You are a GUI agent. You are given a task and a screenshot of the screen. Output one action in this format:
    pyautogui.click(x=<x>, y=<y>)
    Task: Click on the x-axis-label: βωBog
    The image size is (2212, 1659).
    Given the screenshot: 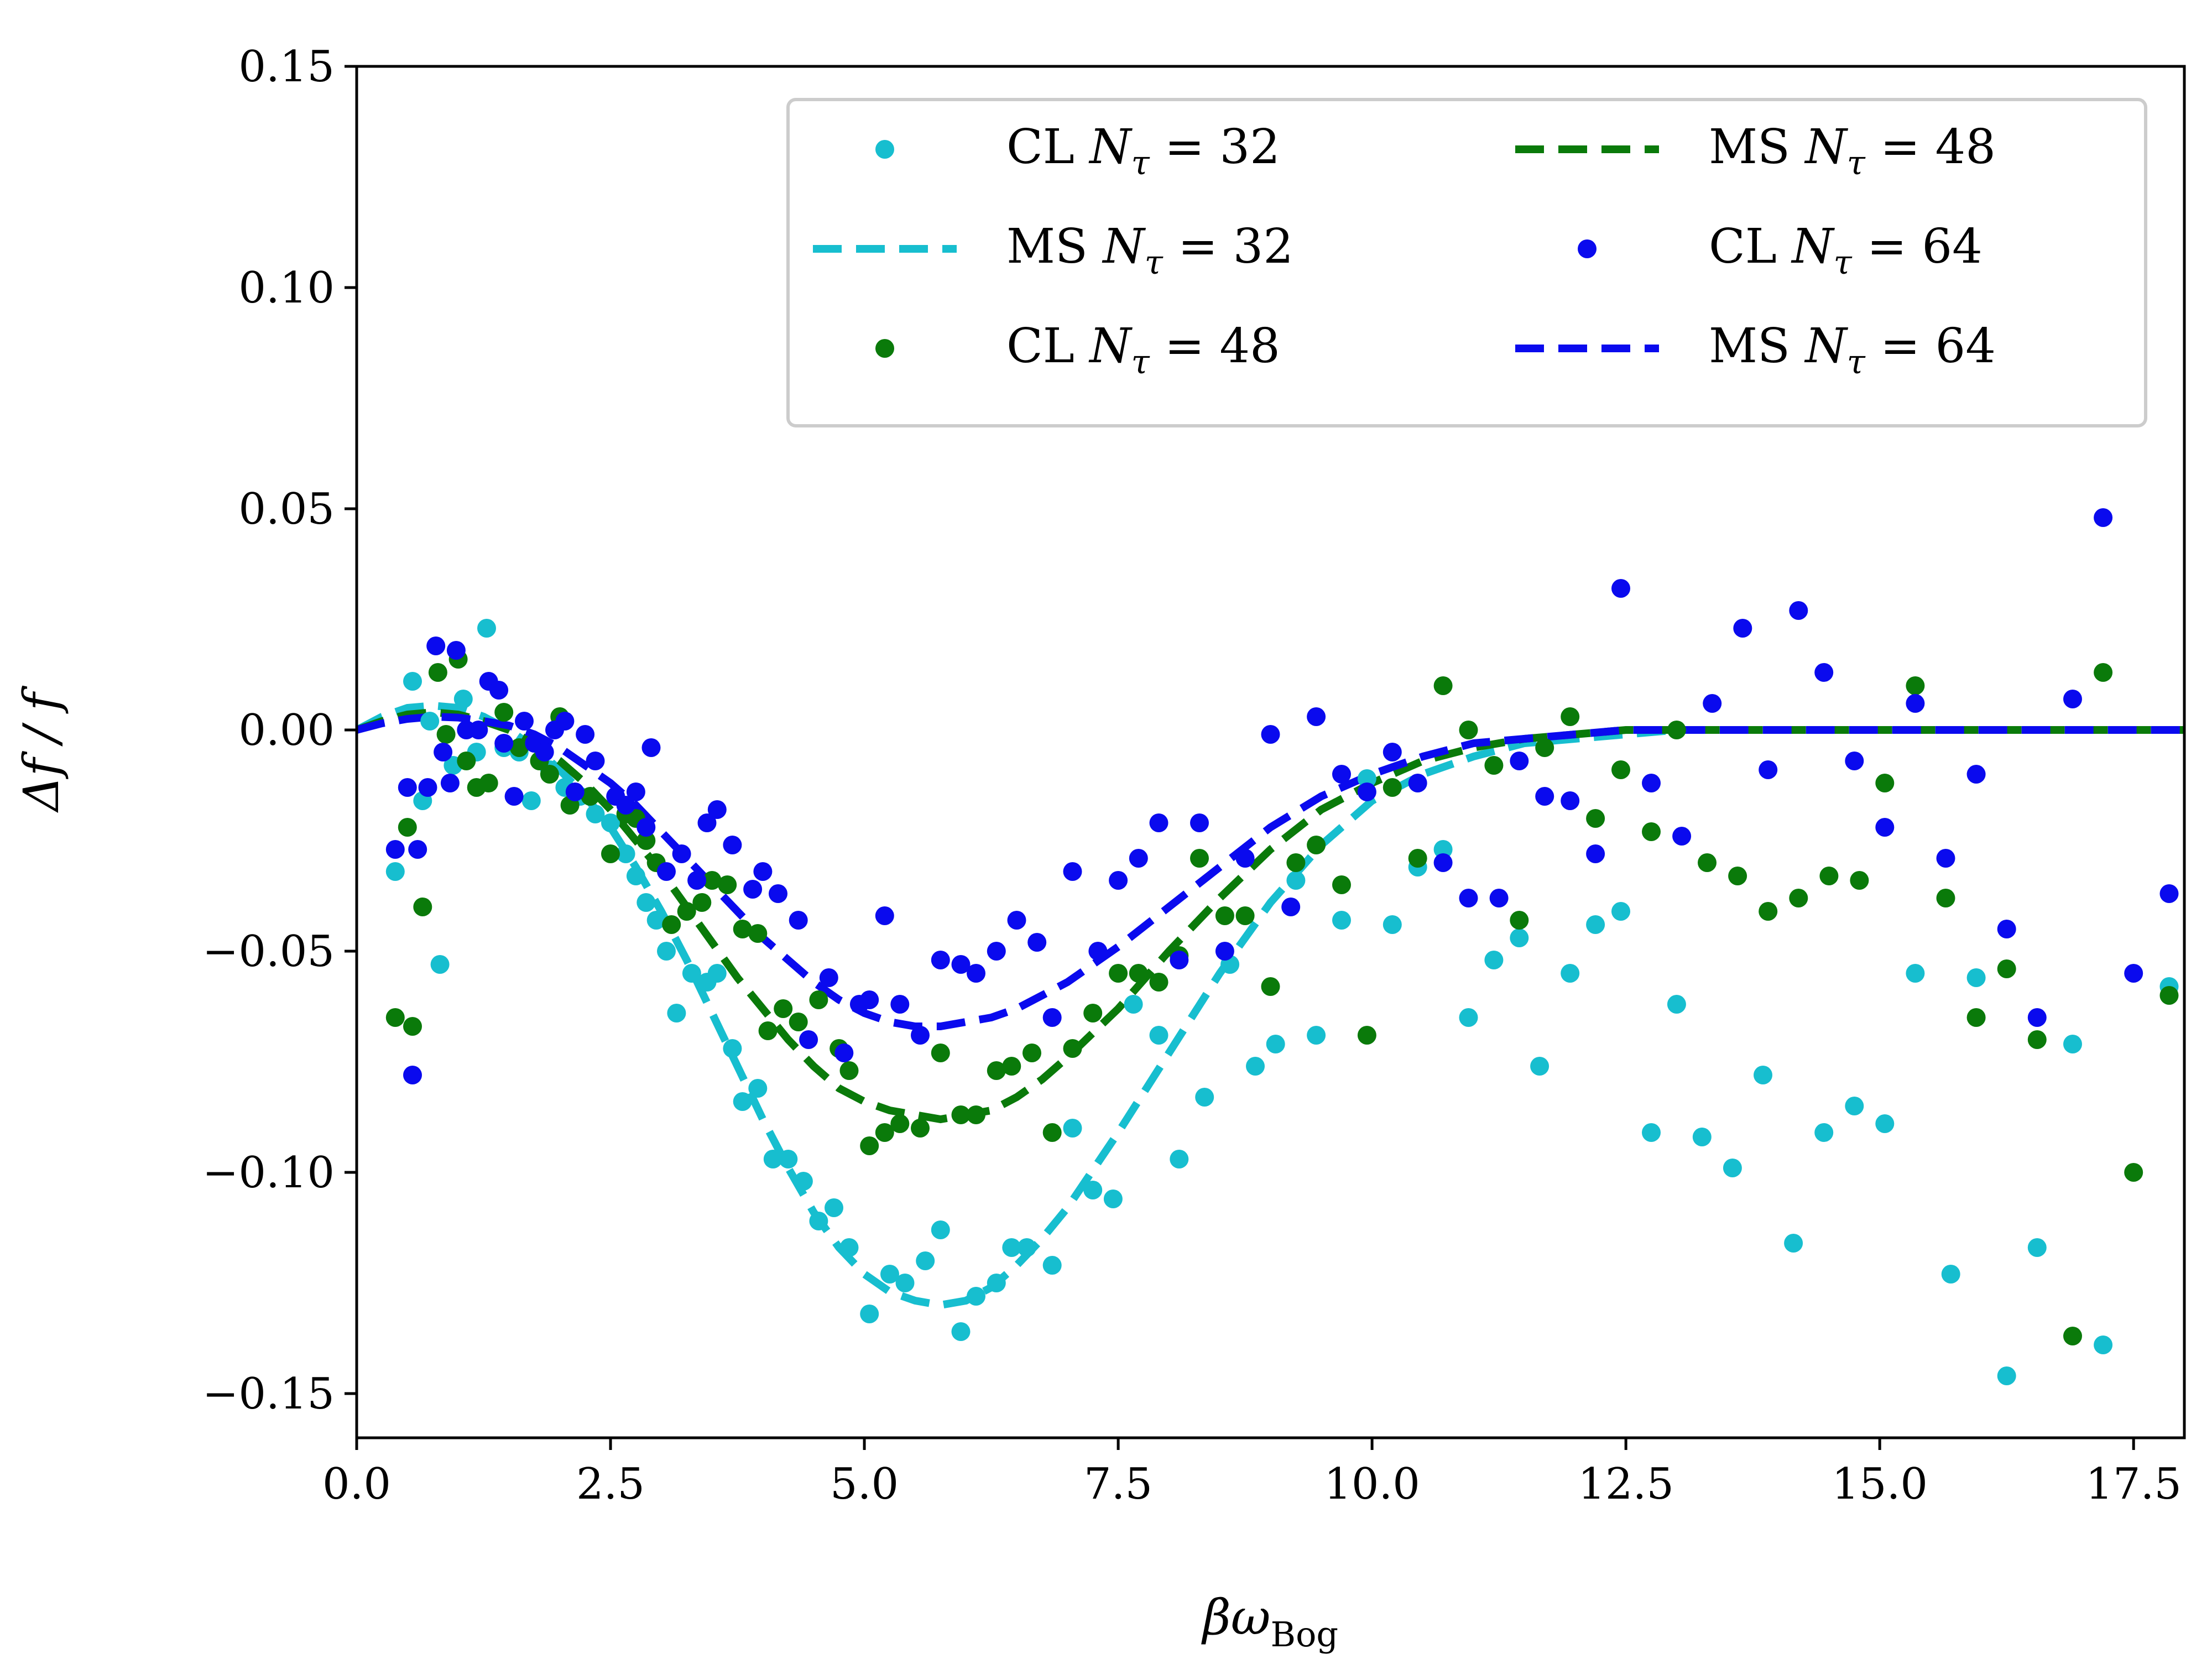 What is the action you would take?
    pyautogui.click(x=1270, y=1622)
    